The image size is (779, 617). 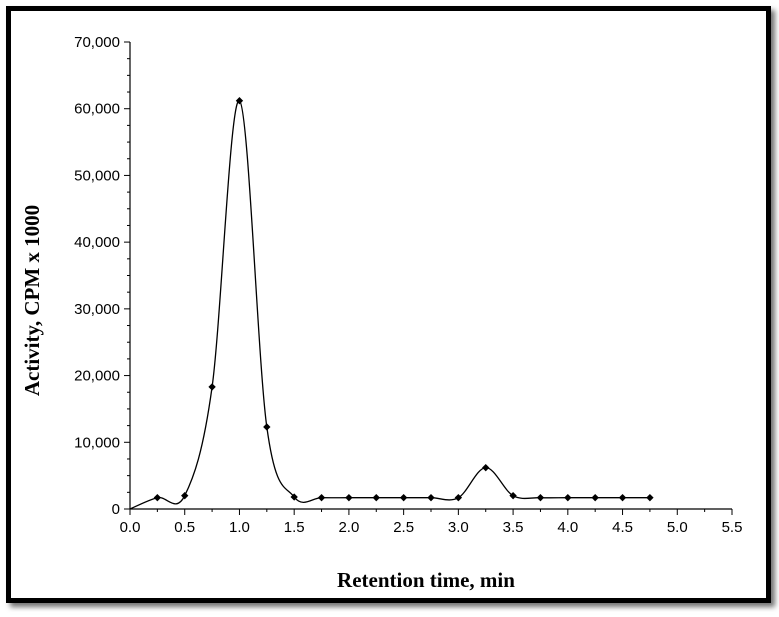 I want to click on x-tick-label: 3.5, so click(x=513, y=527).